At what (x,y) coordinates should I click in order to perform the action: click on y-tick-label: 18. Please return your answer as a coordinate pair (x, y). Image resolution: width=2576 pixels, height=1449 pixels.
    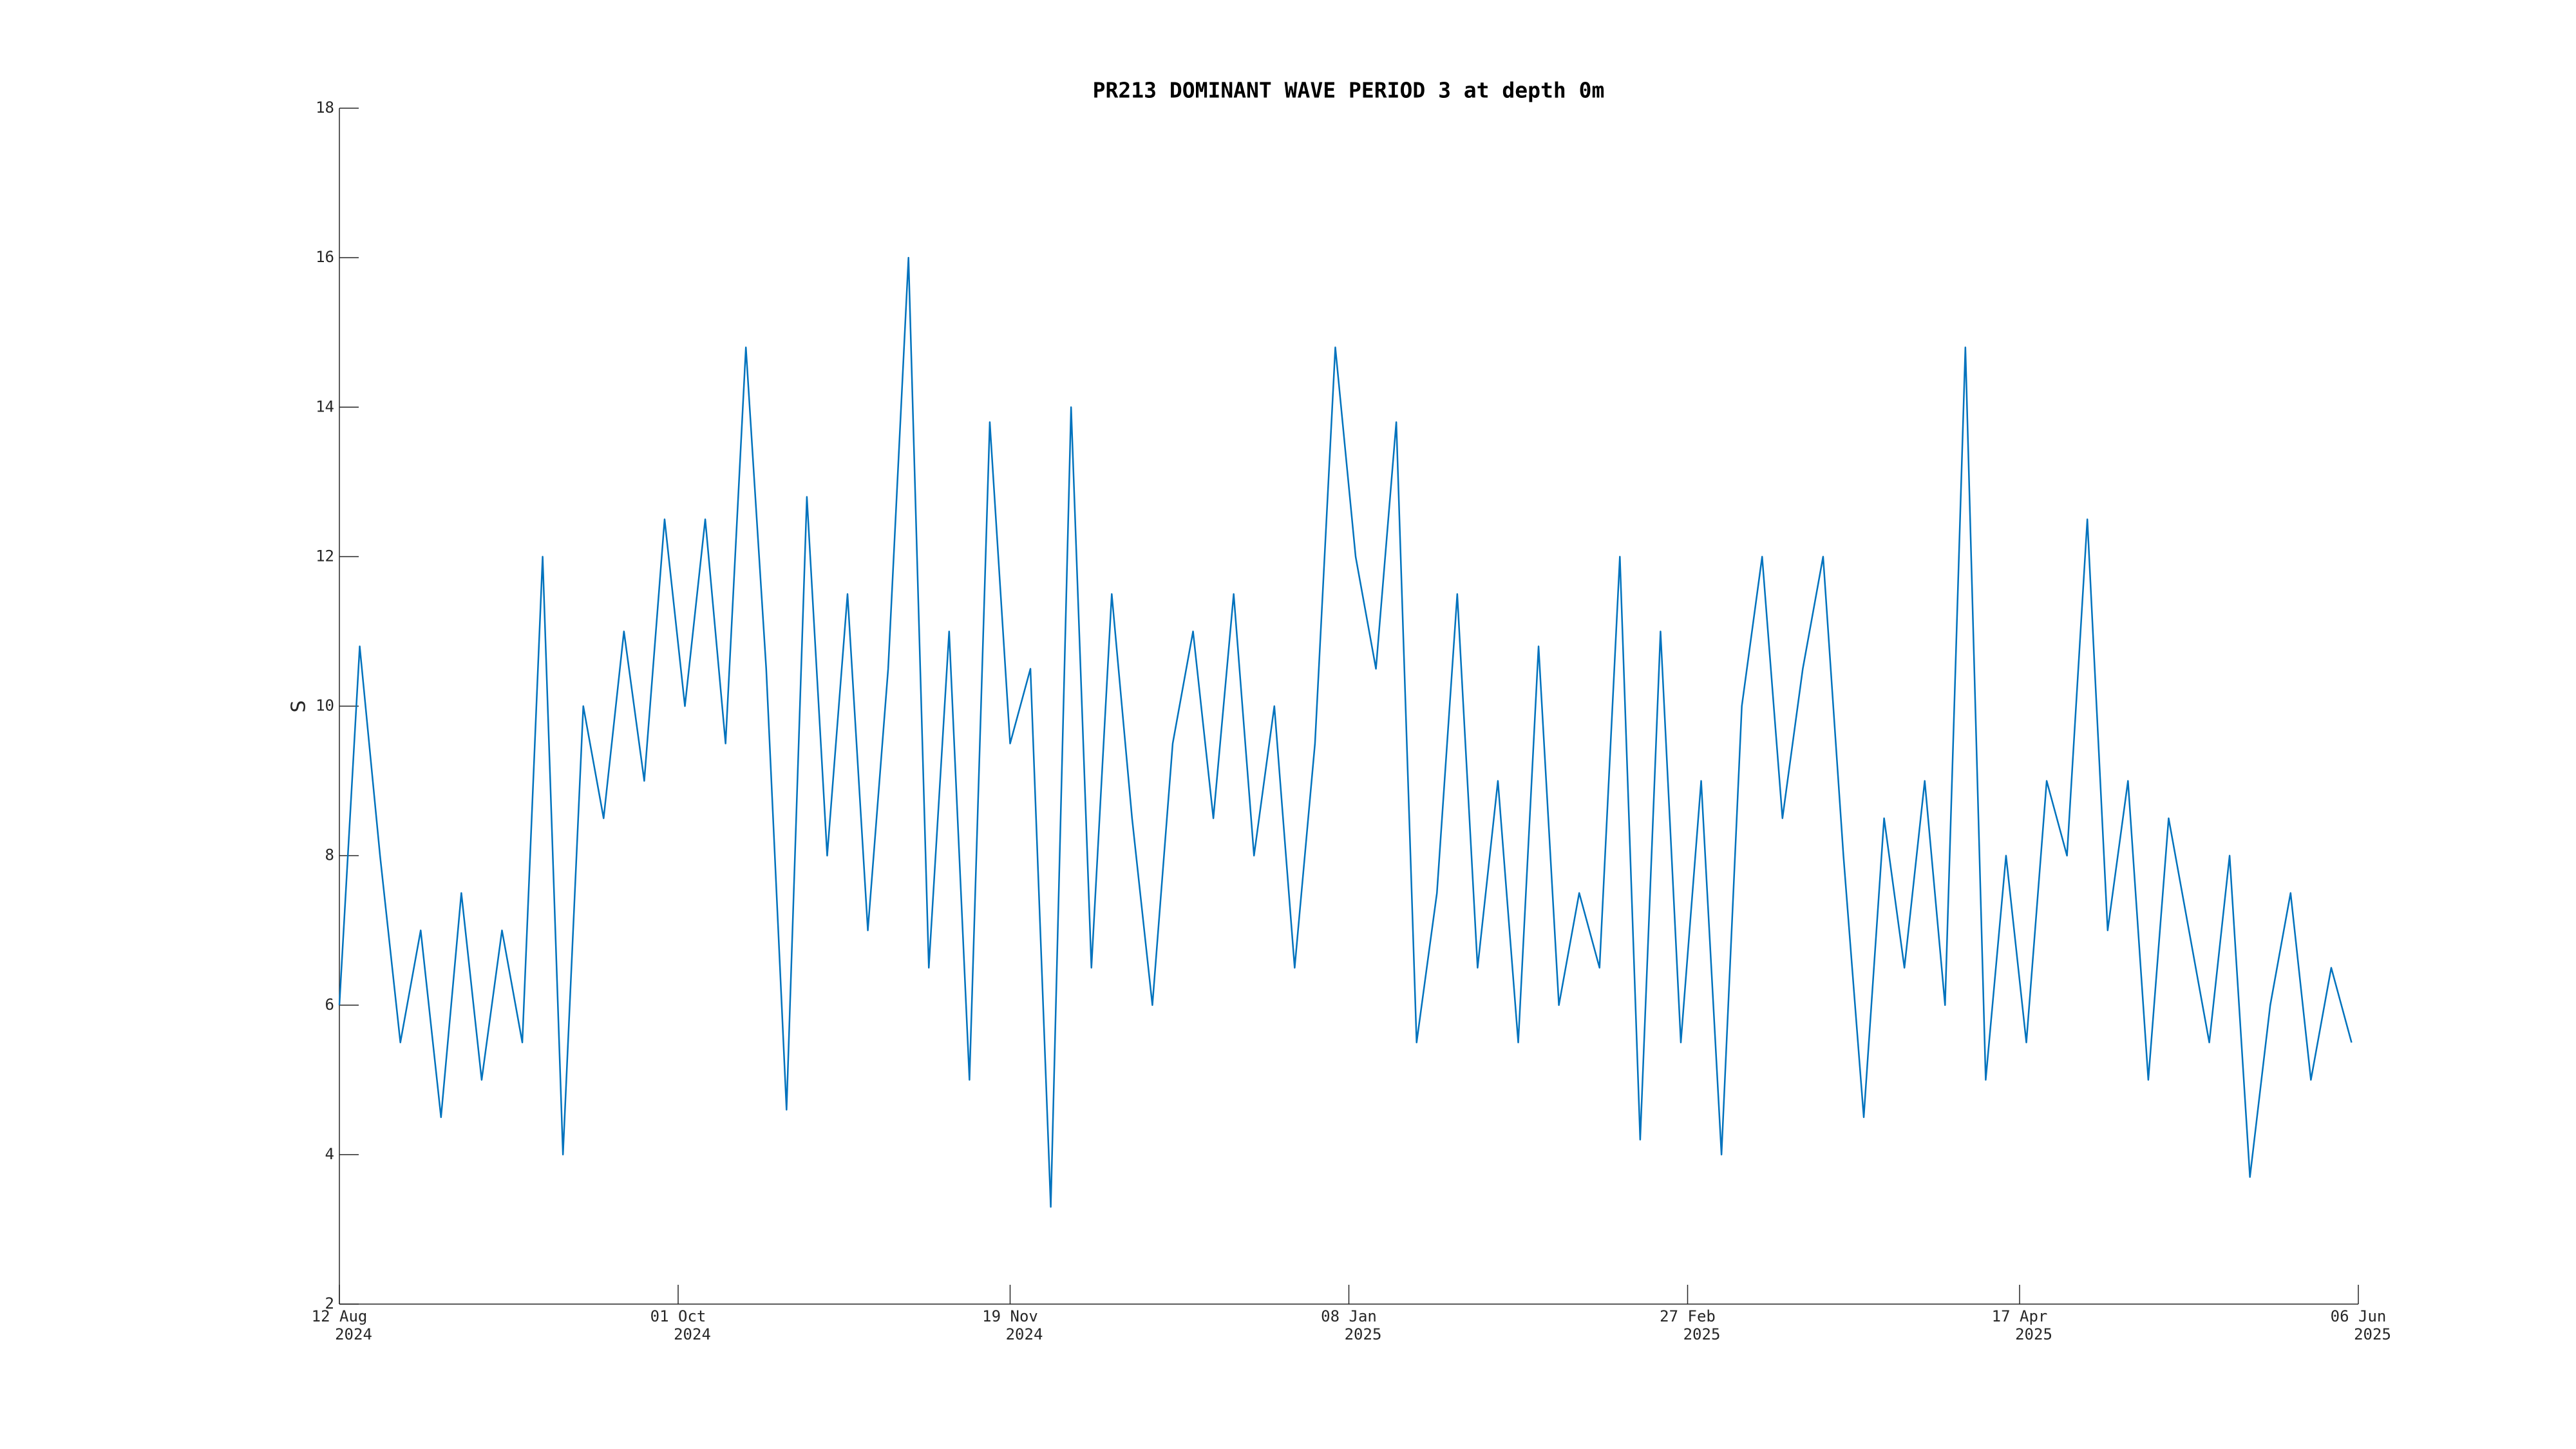
    Looking at the image, I should click on (325, 108).